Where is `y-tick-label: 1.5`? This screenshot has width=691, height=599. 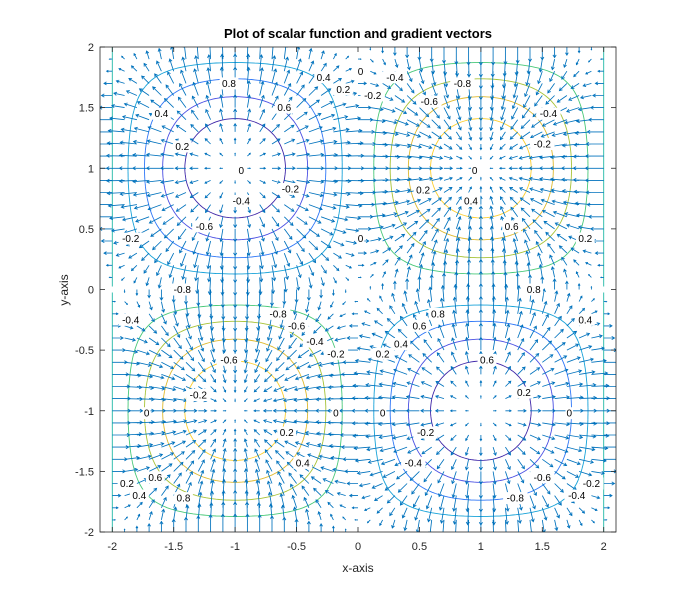
y-tick-label: 1.5 is located at coordinates (86, 109).